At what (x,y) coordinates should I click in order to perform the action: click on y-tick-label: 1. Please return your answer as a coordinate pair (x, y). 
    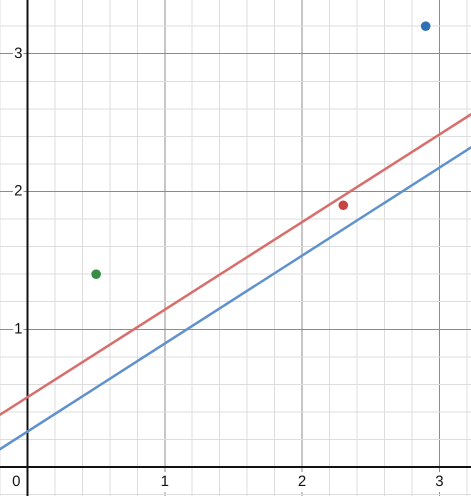
    Looking at the image, I should click on (18, 329).